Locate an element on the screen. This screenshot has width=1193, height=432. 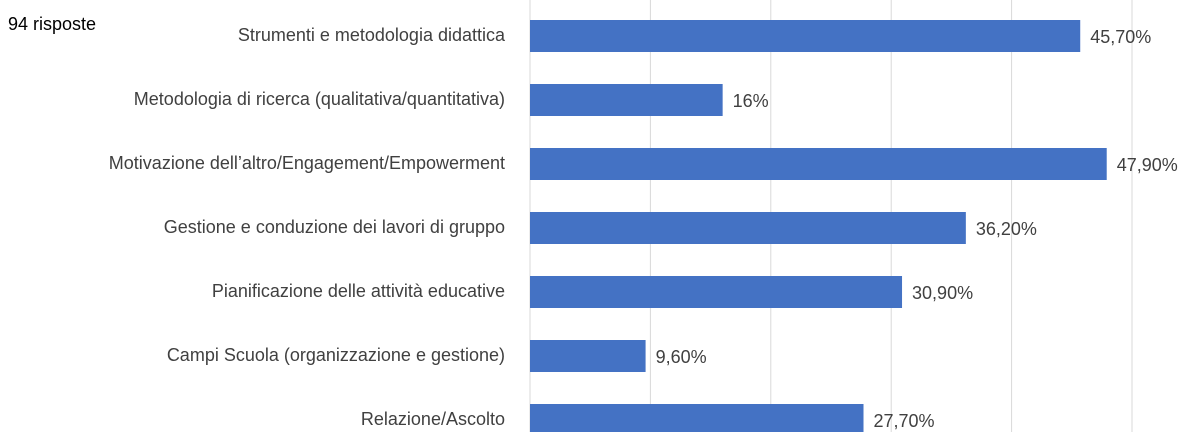
value-label: 36,20% is located at coordinates (1006, 229).